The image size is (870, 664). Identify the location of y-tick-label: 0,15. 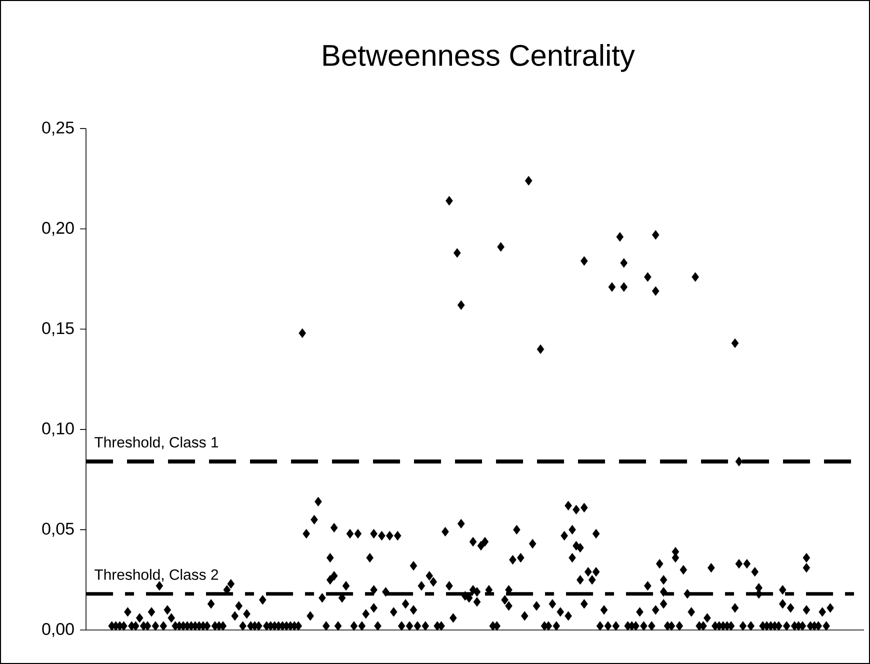
(58, 329).